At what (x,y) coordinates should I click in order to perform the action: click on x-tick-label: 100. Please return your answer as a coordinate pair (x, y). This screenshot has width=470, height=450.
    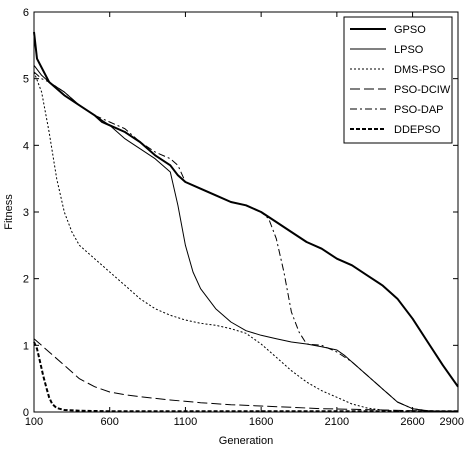
    Looking at the image, I should click on (34, 422).